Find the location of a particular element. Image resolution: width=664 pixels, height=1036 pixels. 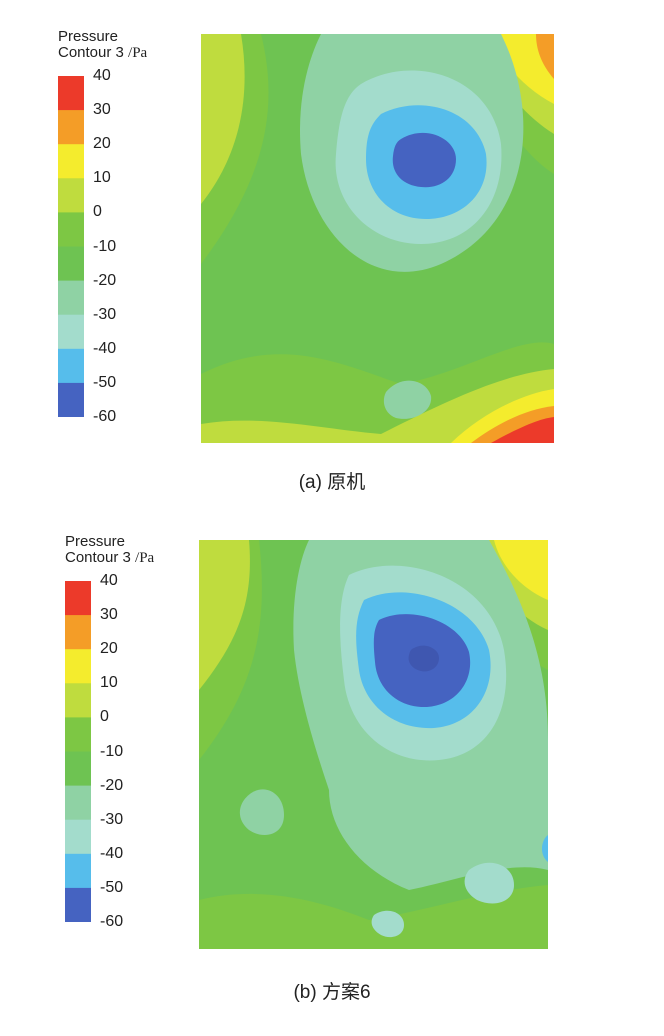

band-minus40-edge is located at coordinates (544, 848).